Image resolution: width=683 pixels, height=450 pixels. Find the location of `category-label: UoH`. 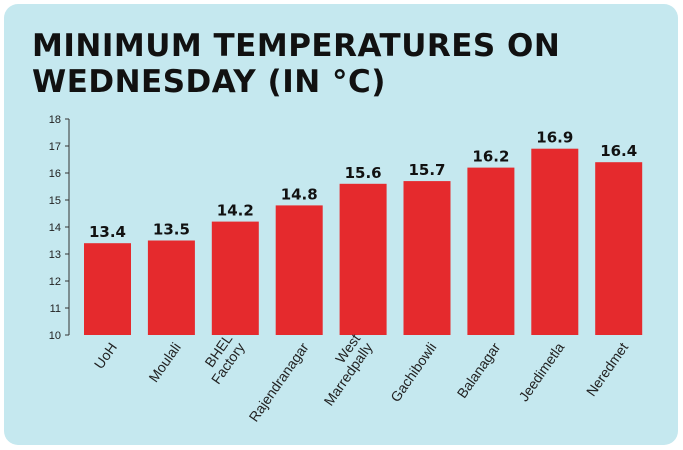

category-label: UoH is located at coordinates (105, 356).